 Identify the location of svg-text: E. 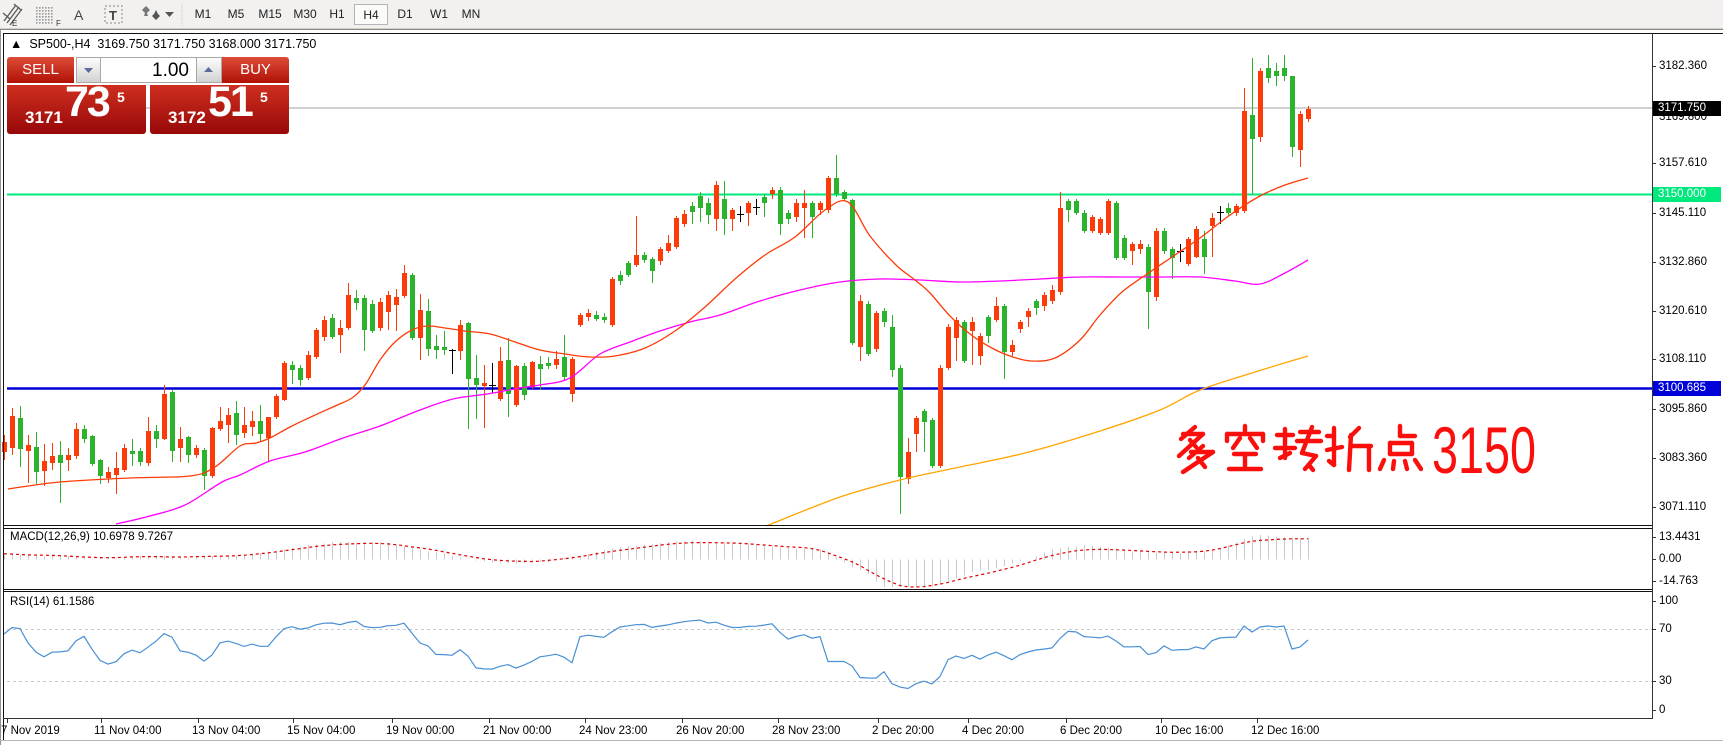
(14, 23).